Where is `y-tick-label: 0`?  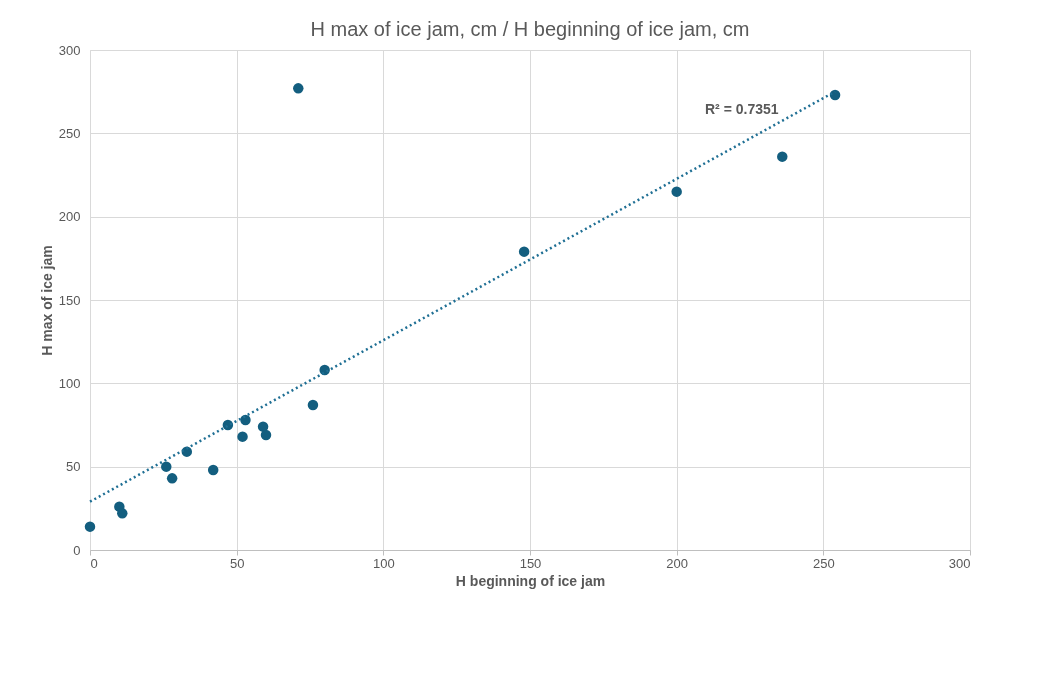 y-tick-label: 0 is located at coordinates (77, 550).